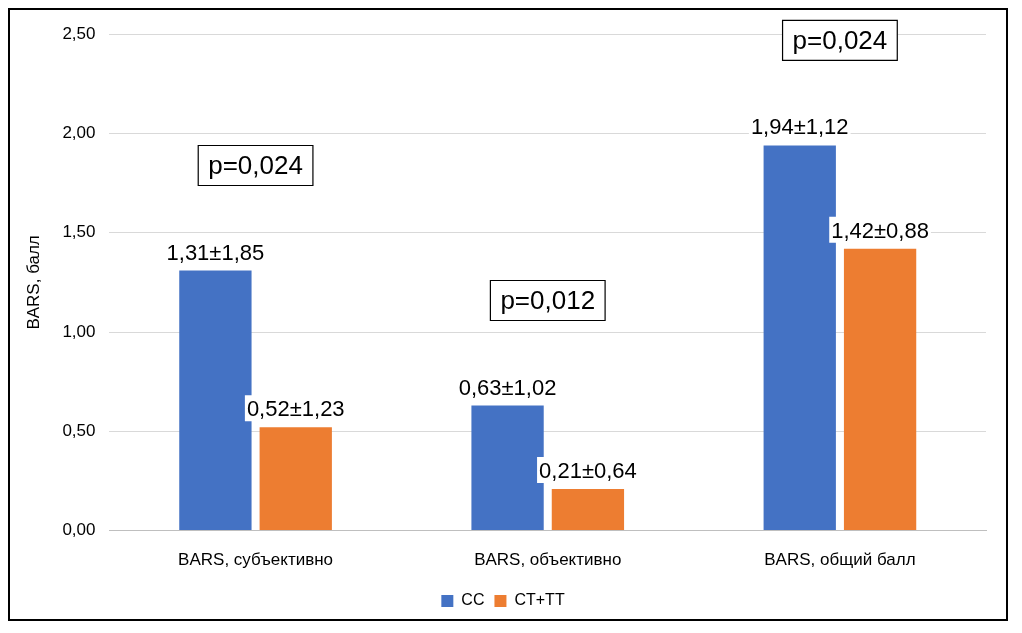  I want to click on data-label: 1,42±0,88, so click(880, 230).